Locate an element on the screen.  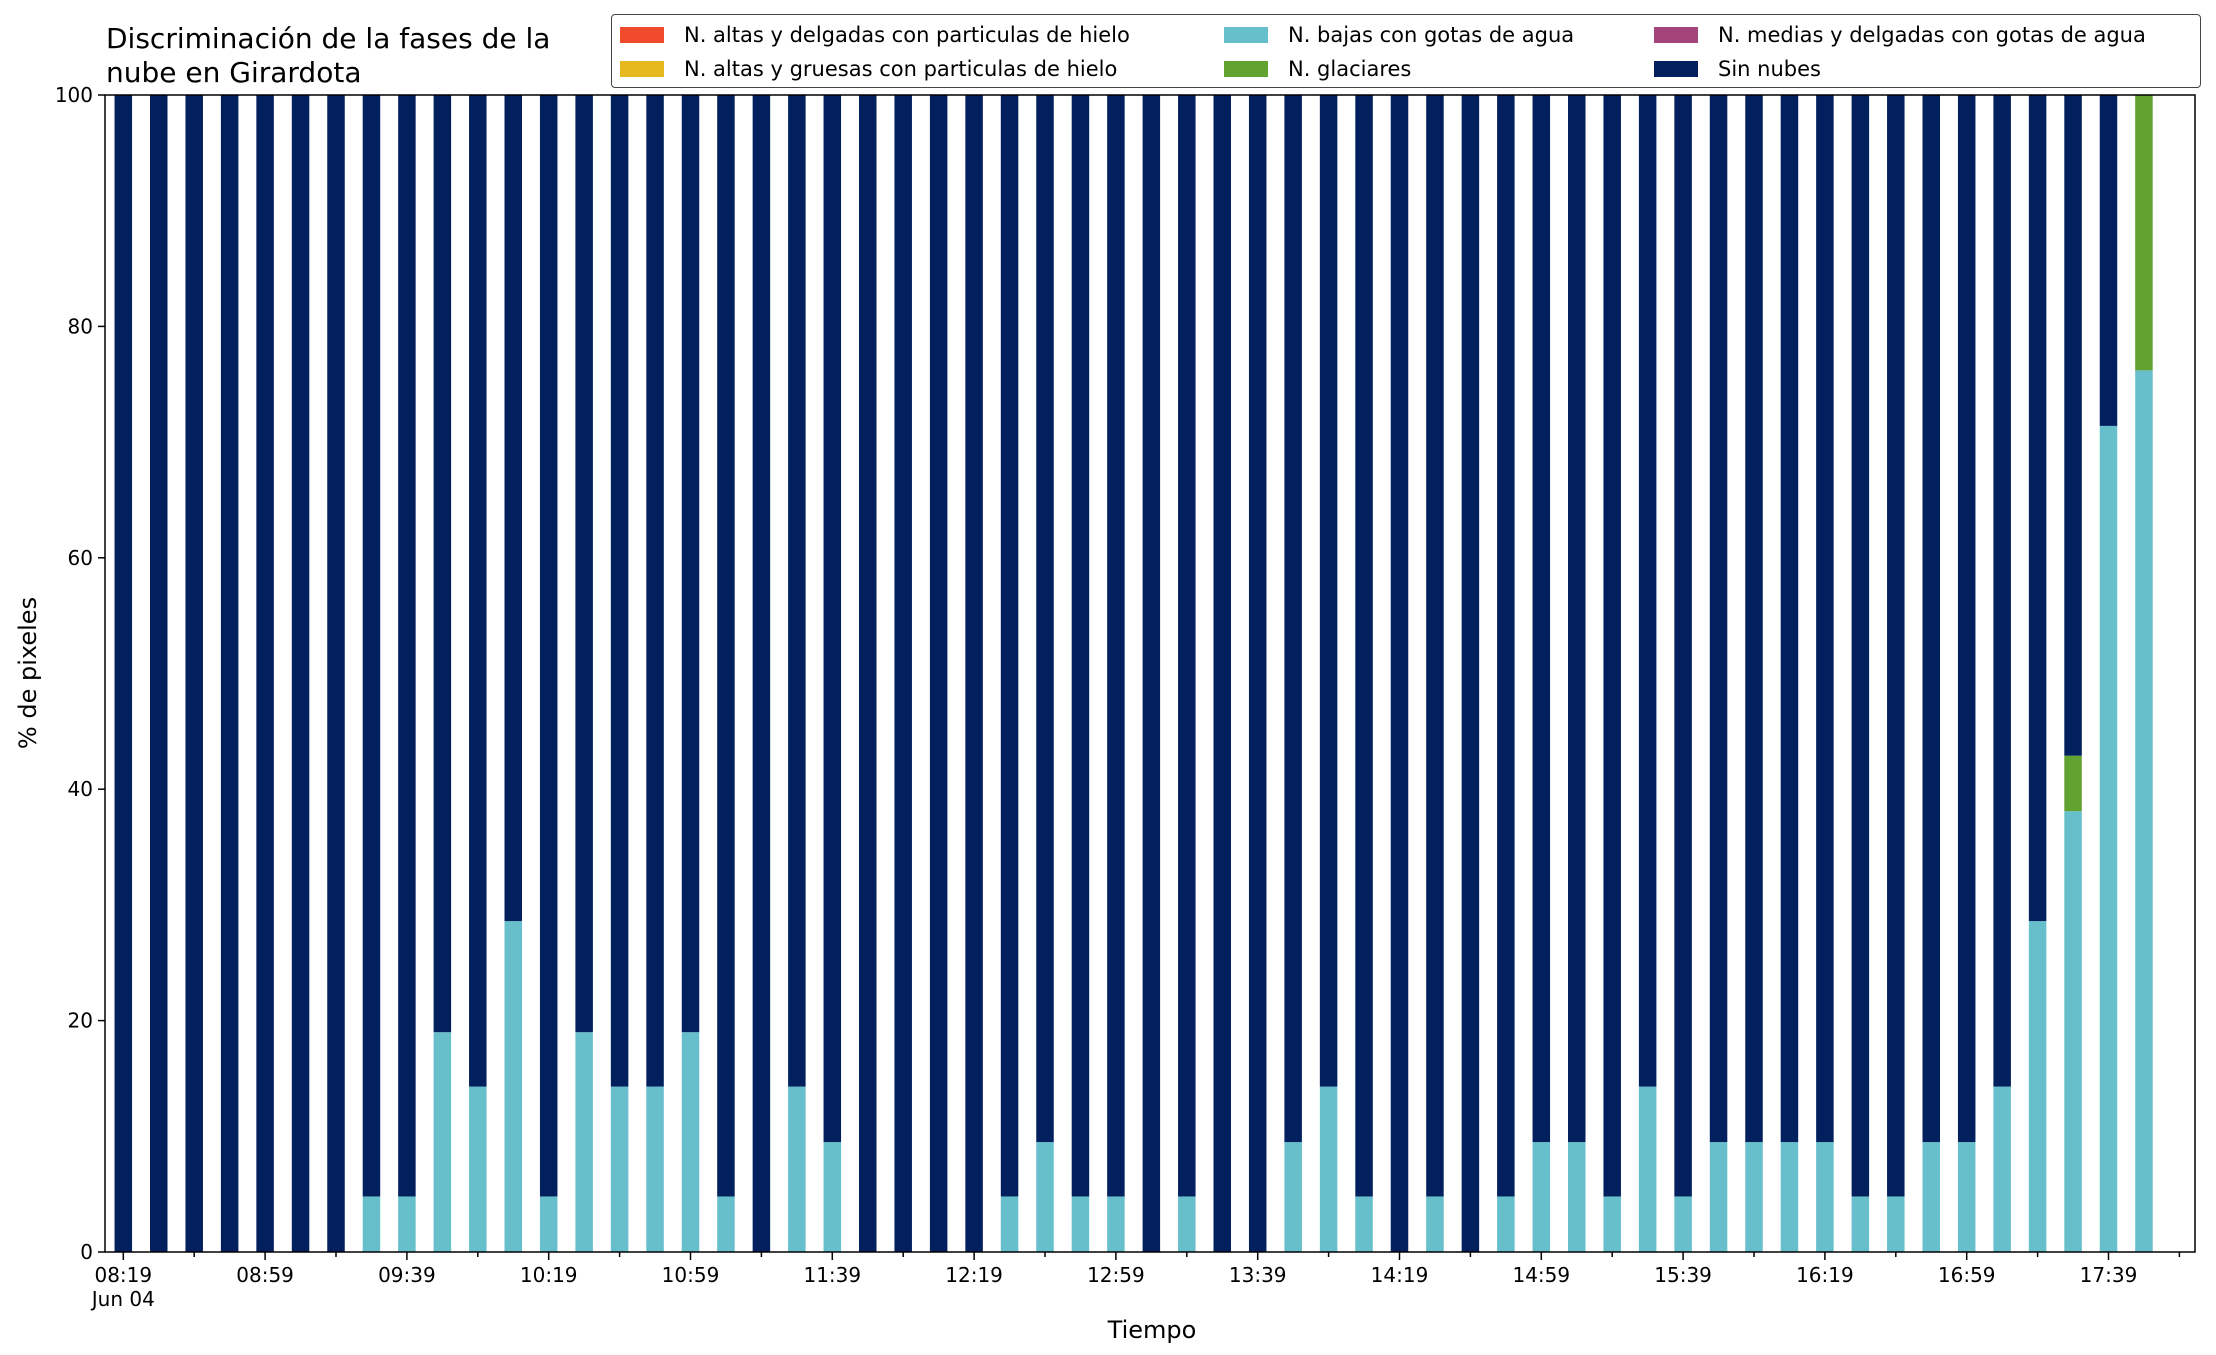
x-tick-label: 10:19 is located at coordinates (549, 1275).